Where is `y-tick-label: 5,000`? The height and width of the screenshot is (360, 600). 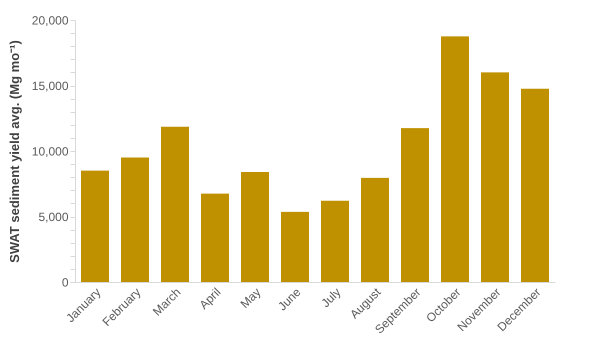 y-tick-label: 5,000 is located at coordinates (53, 217).